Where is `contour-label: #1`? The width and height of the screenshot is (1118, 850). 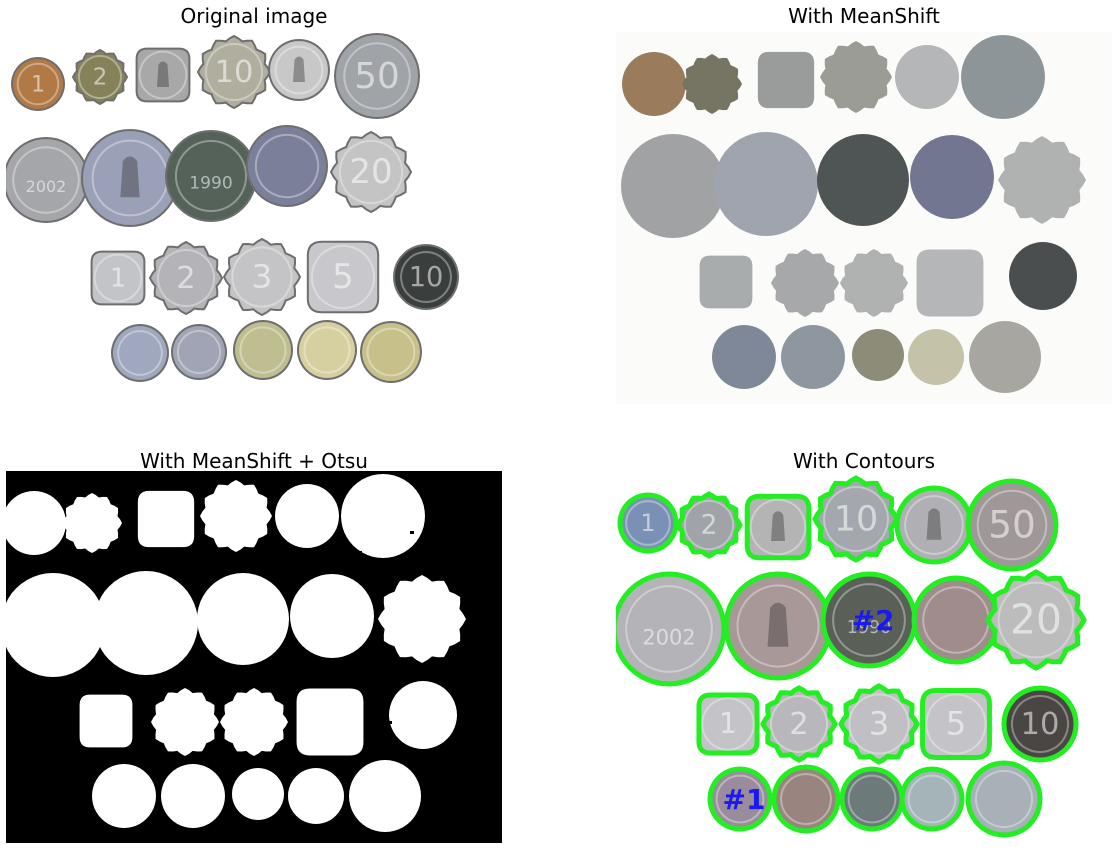
contour-label: #1 is located at coordinates (744, 799).